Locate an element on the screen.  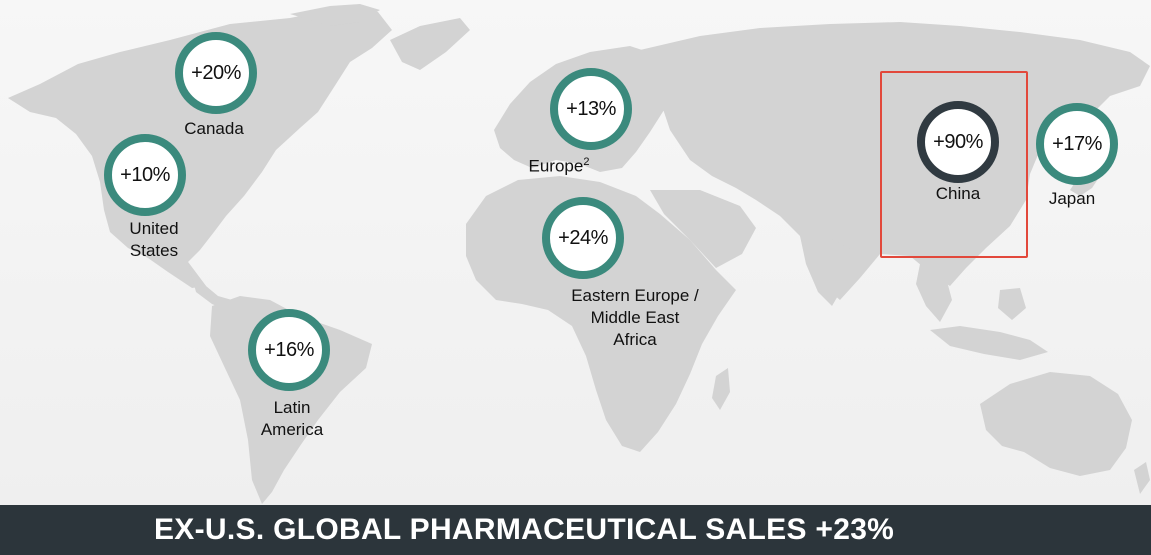
united-states-label: United States is located at coordinates (154, 239).